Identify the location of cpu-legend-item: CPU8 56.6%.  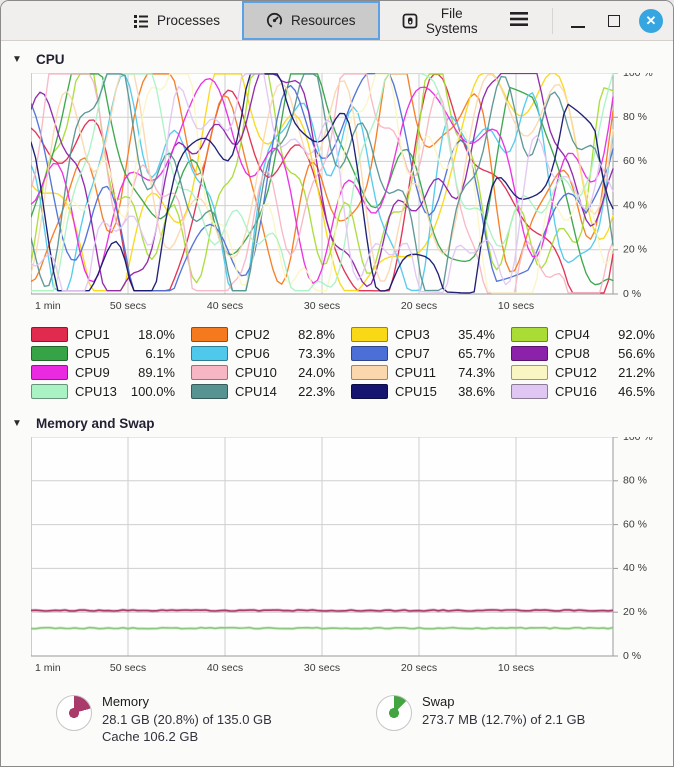
(583, 353).